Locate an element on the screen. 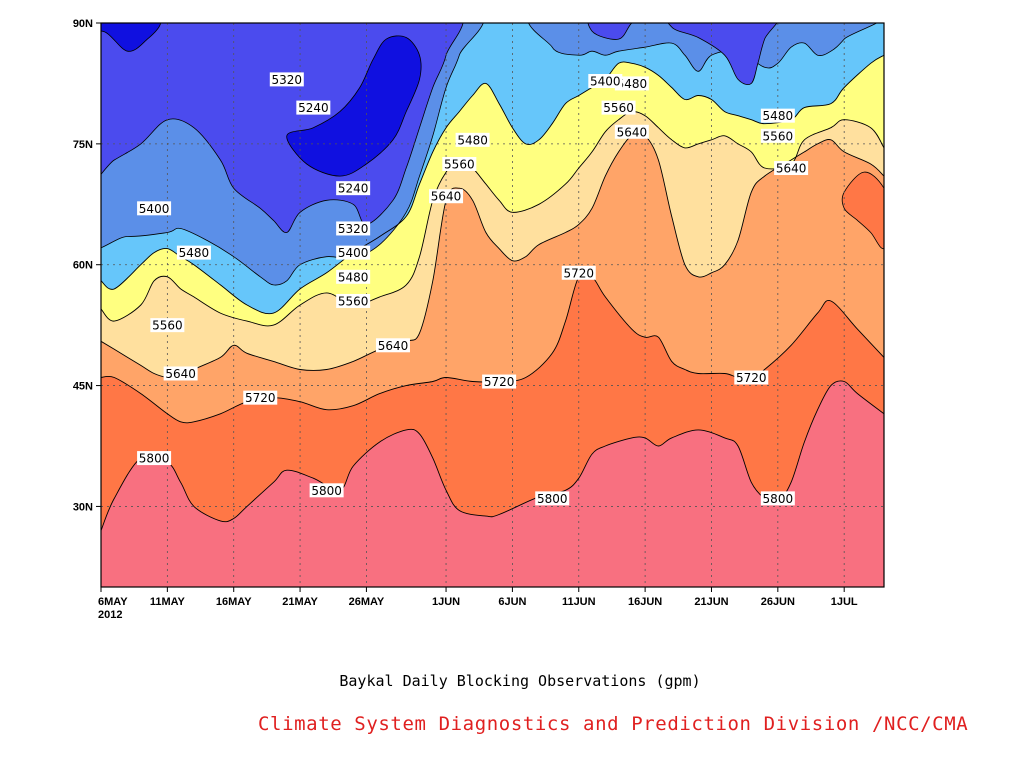 This screenshot has width=1024, height=768. x-tick-label: 26JUN is located at coordinates (778, 602).